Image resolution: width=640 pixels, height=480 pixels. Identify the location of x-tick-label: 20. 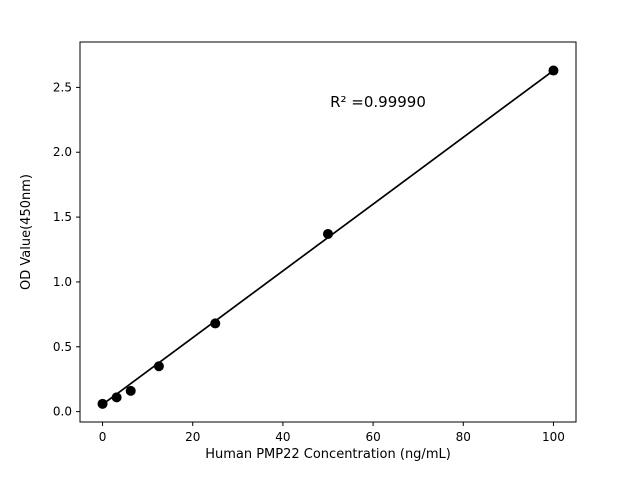
(192, 437).